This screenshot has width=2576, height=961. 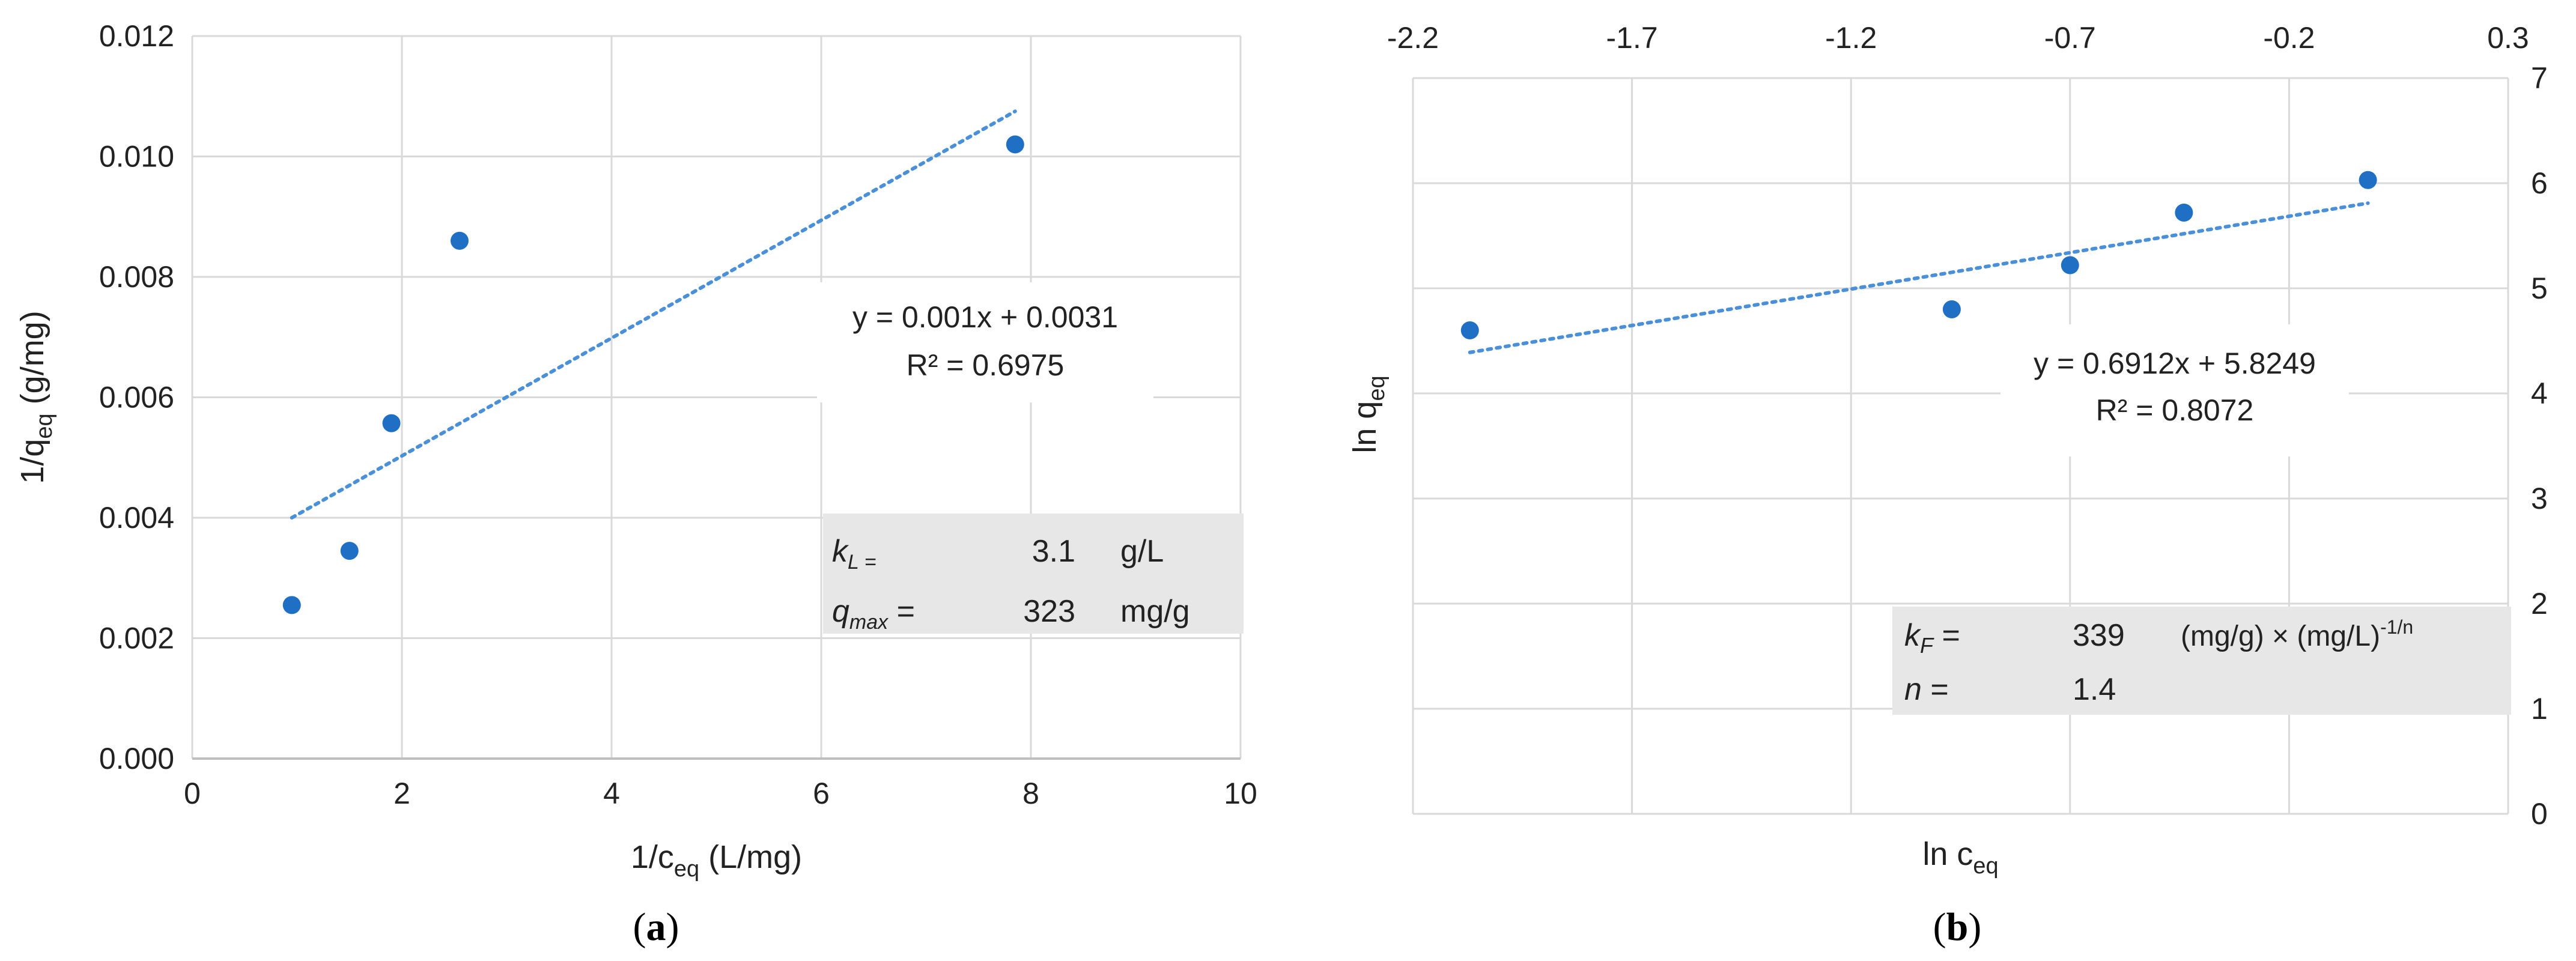 I want to click on x-axis-title-main: ln c, so click(x=1947, y=854).